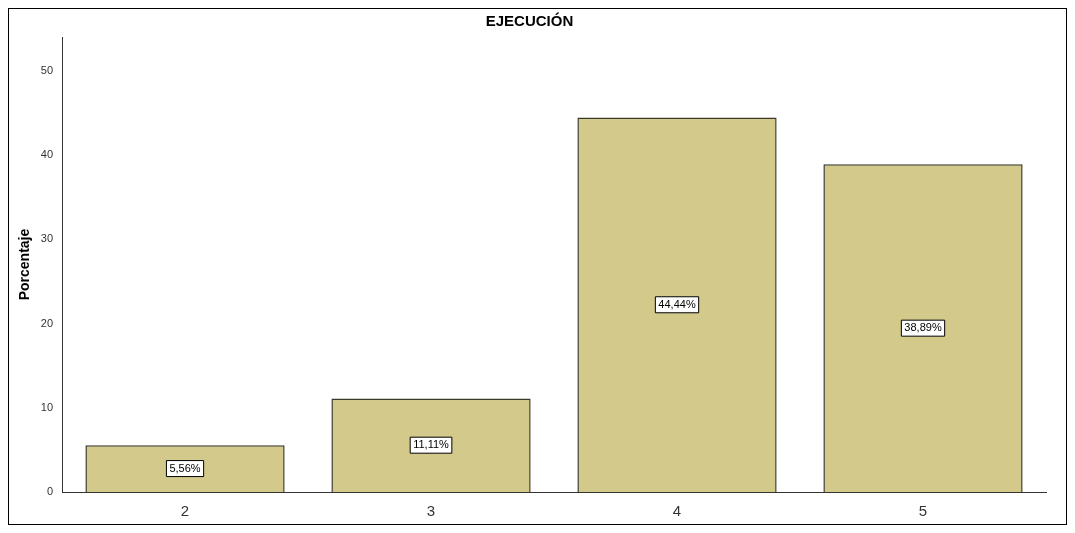  What do you see at coordinates (185, 511) in the screenshot?
I see `x-tick-label: 2` at bounding box center [185, 511].